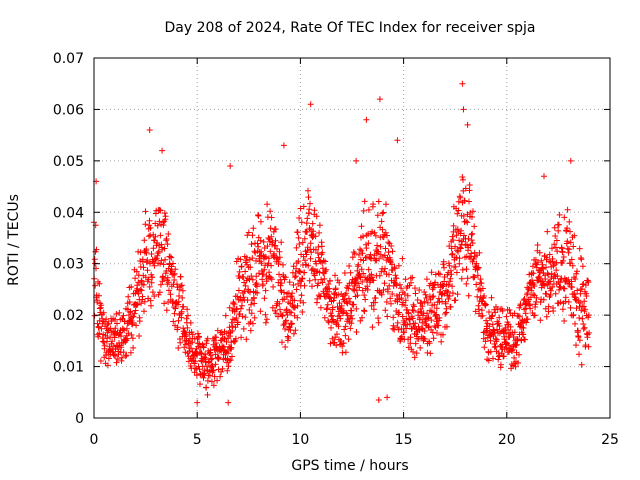  I want to click on x-axis-label: GPS time / hours, so click(349, 466).